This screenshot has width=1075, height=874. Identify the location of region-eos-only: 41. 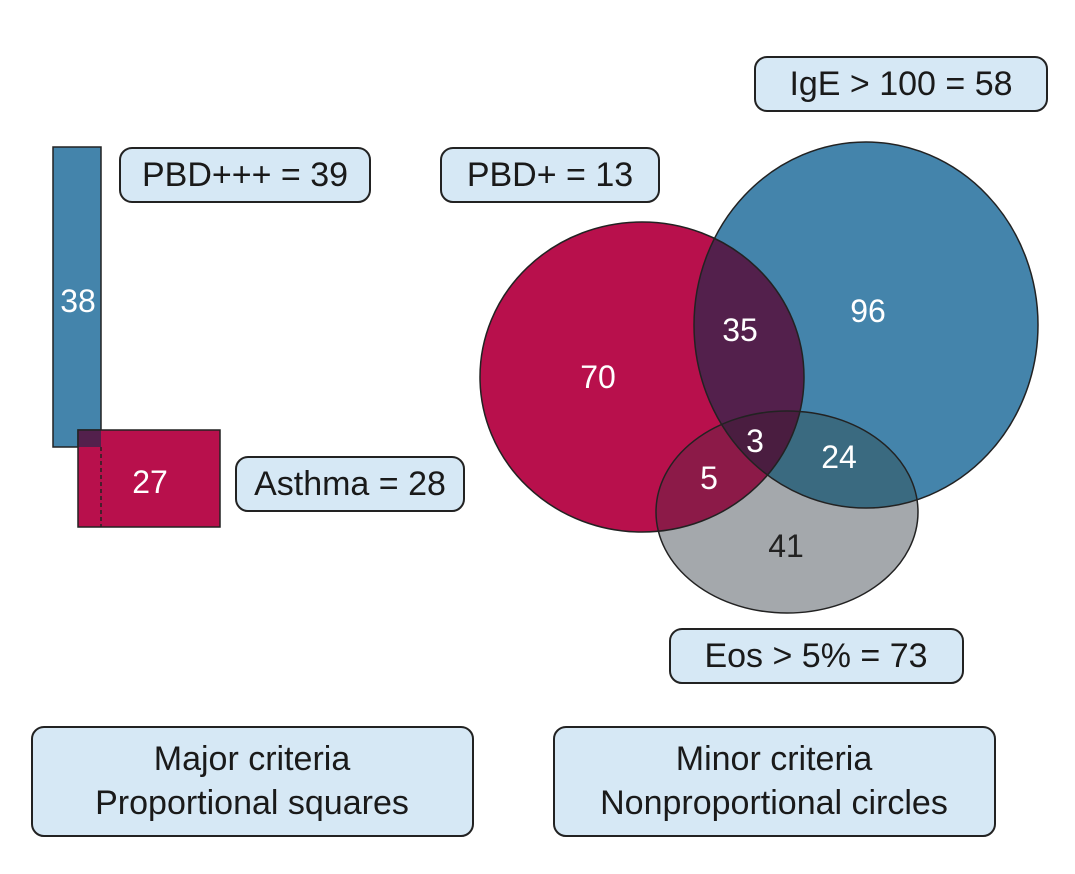
(786, 546).